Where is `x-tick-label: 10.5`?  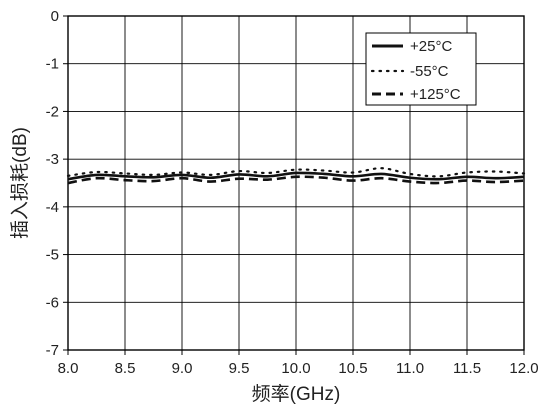 x-tick-label: 10.5 is located at coordinates (352, 368).